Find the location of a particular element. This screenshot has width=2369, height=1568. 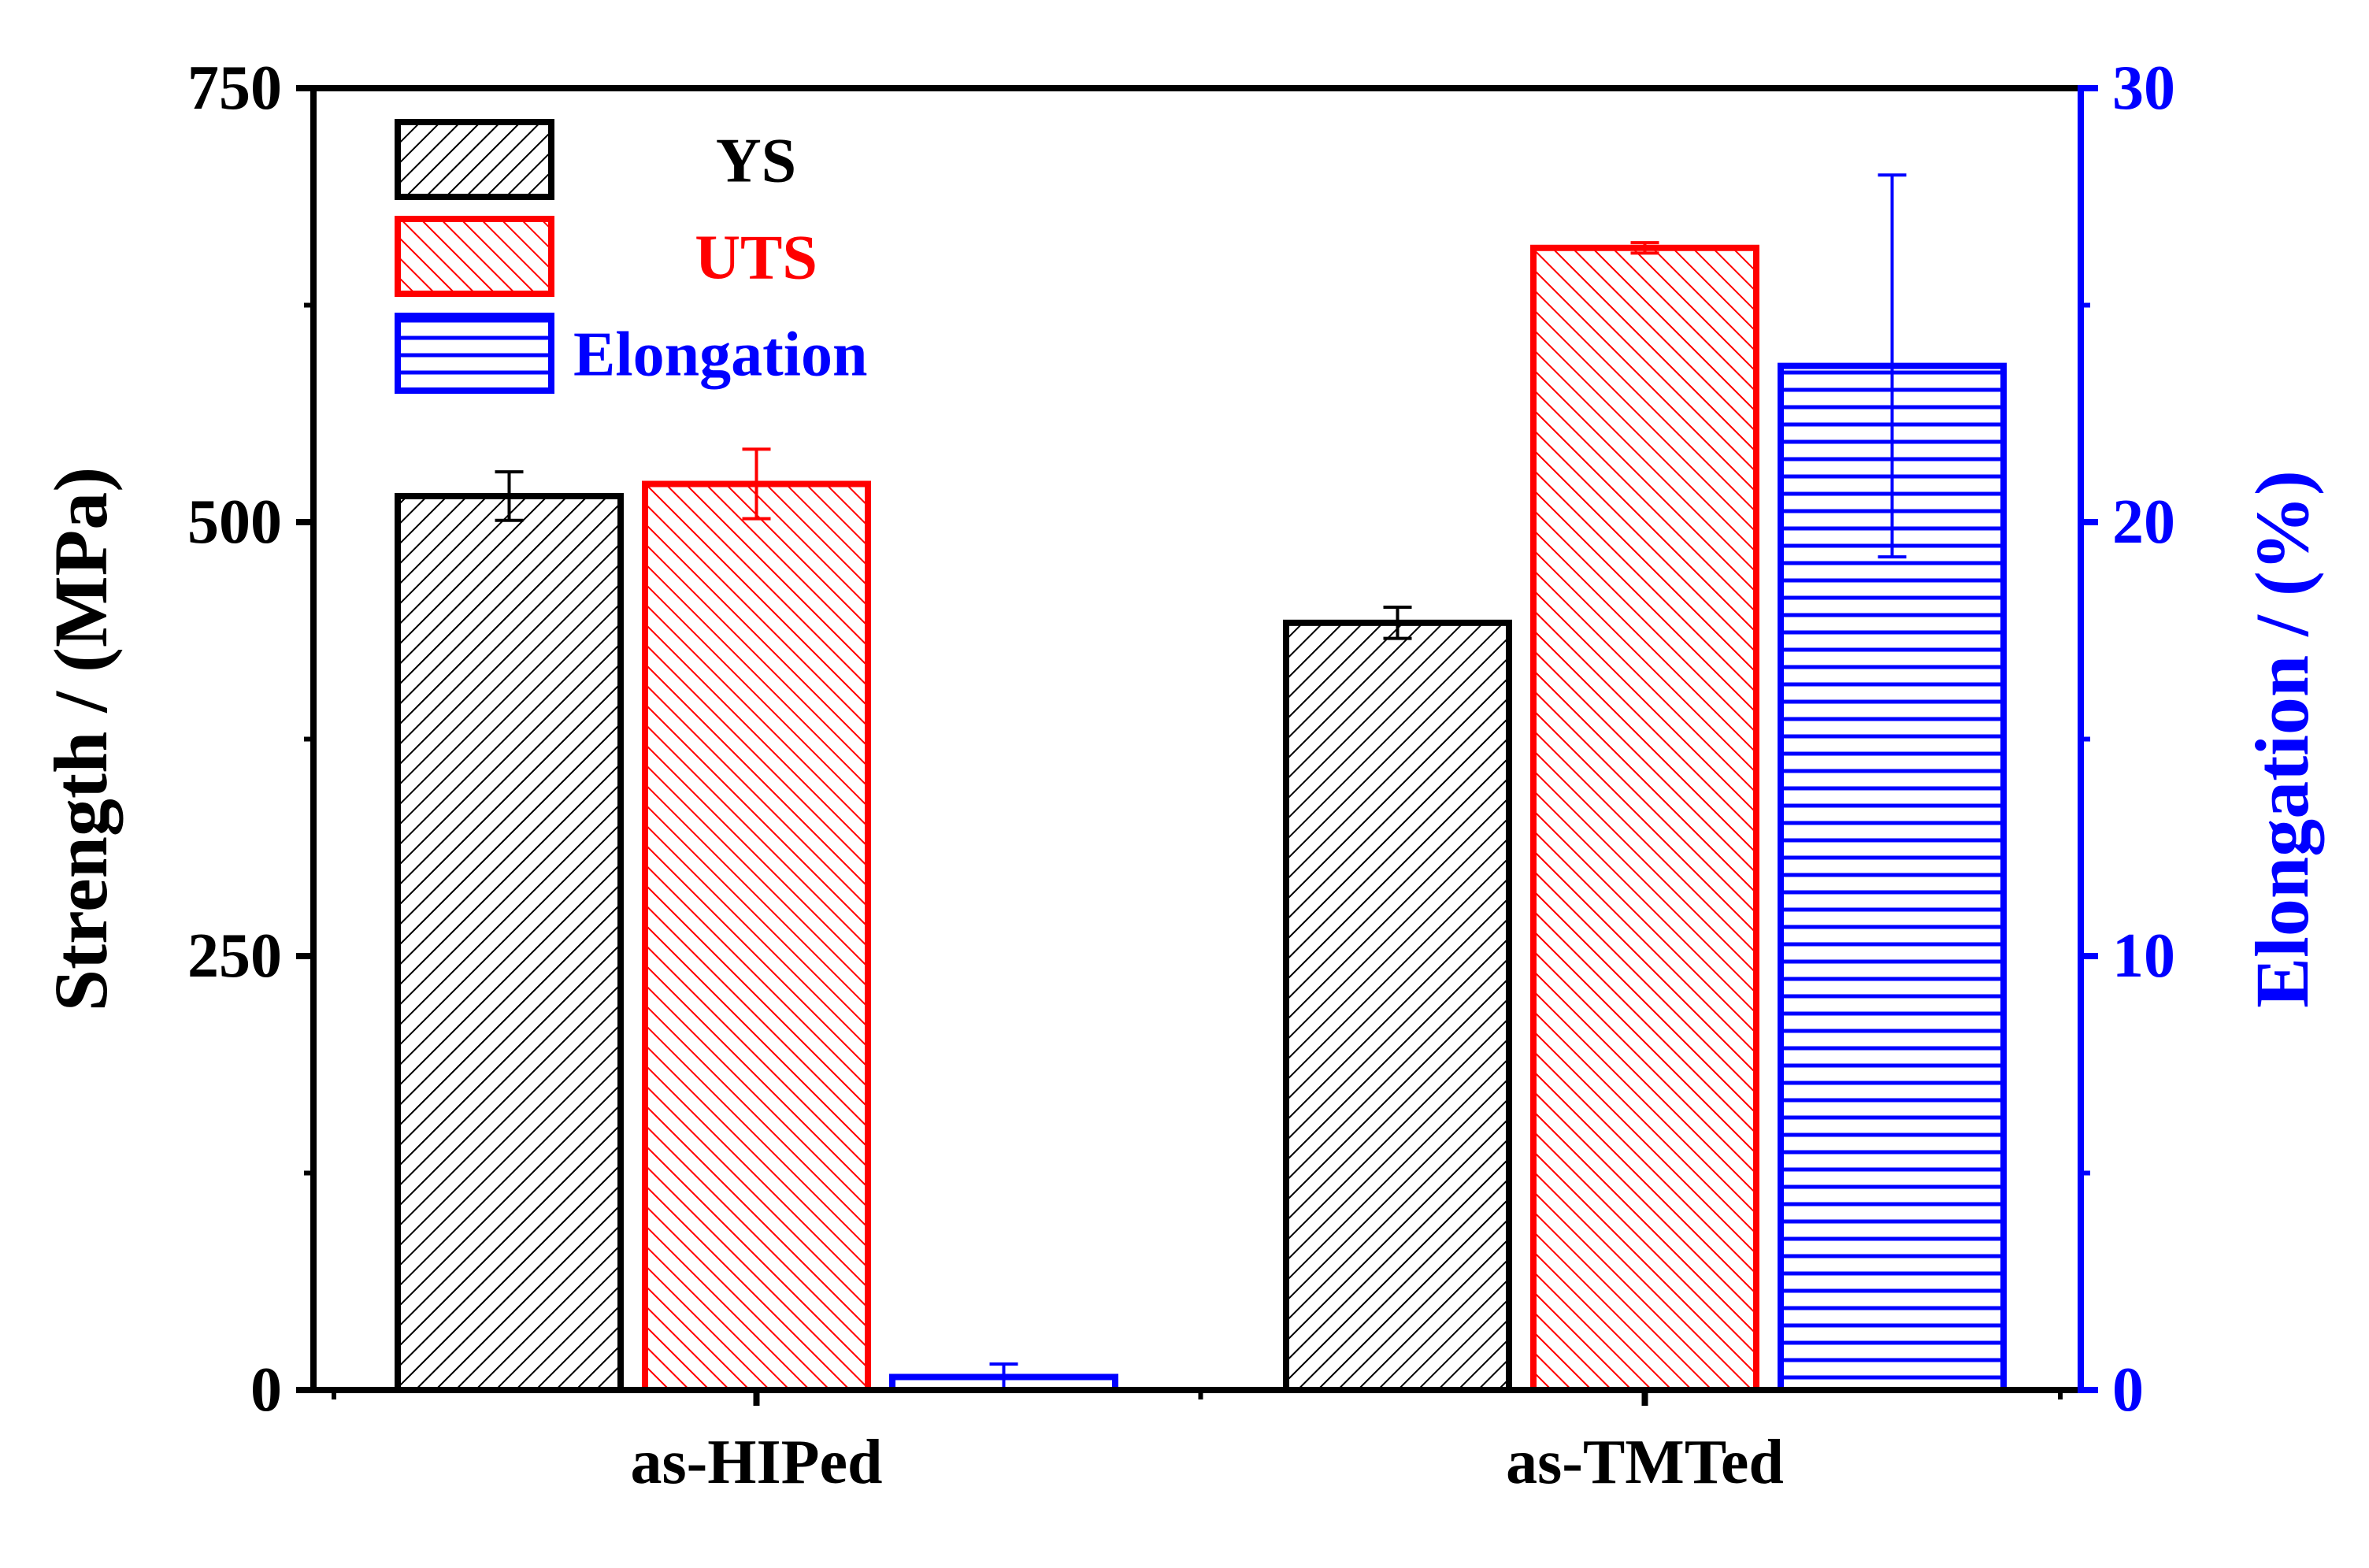

y-axis-right-title: Elongation / (%) is located at coordinates (2282, 739).